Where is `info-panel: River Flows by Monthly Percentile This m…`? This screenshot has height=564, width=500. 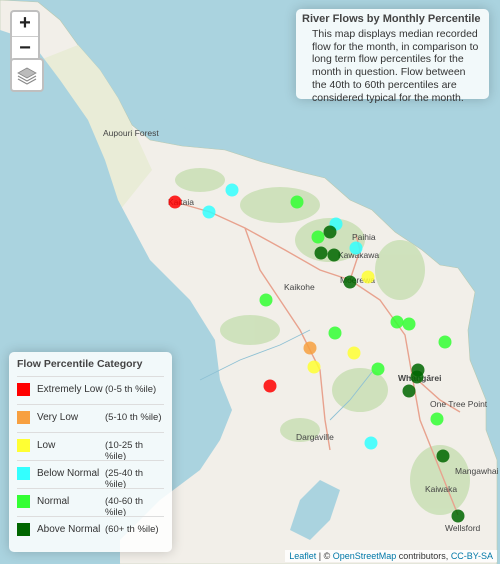
info-panel: River Flows by Monthly Percentile This m… is located at coordinates (392, 56).